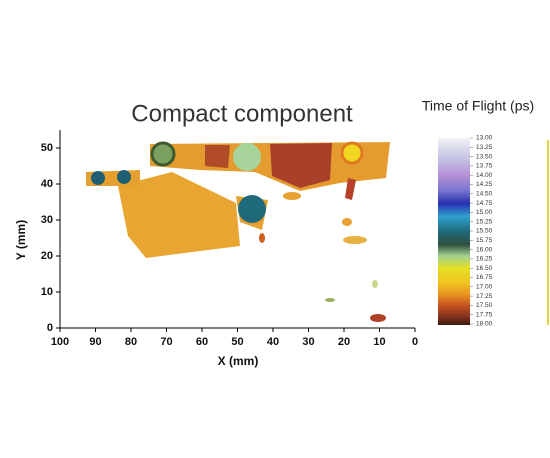 The height and width of the screenshot is (458, 550). What do you see at coordinates (484, 240) in the screenshot?
I see `colorbar-tick-label: 15.75` at bounding box center [484, 240].